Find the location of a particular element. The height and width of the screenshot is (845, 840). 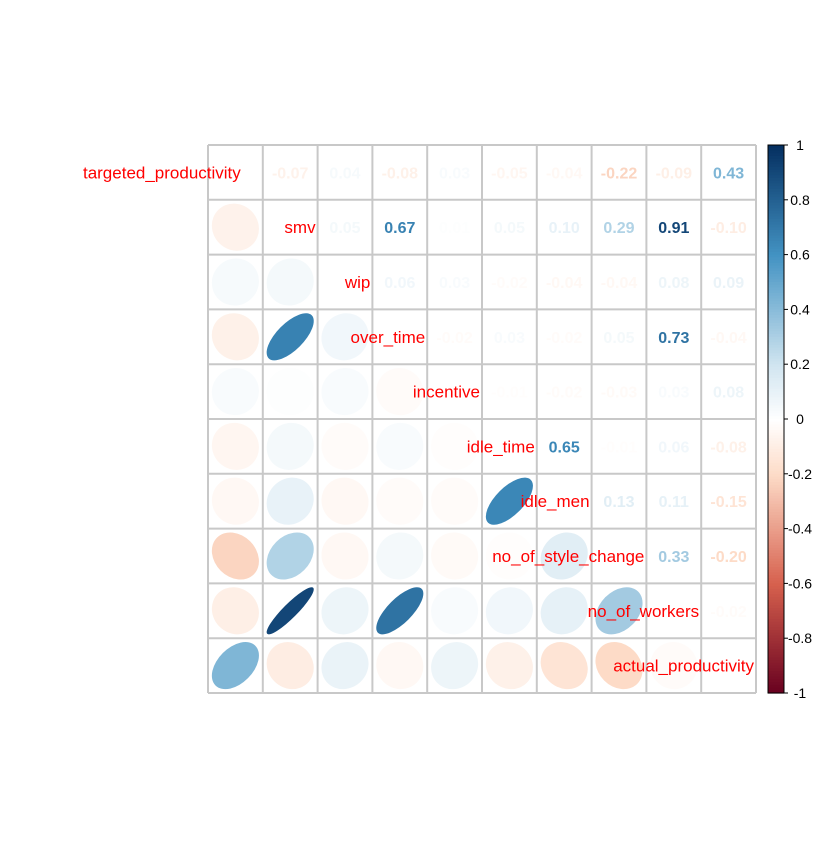

corr-value: -0.05 is located at coordinates (509, 173).